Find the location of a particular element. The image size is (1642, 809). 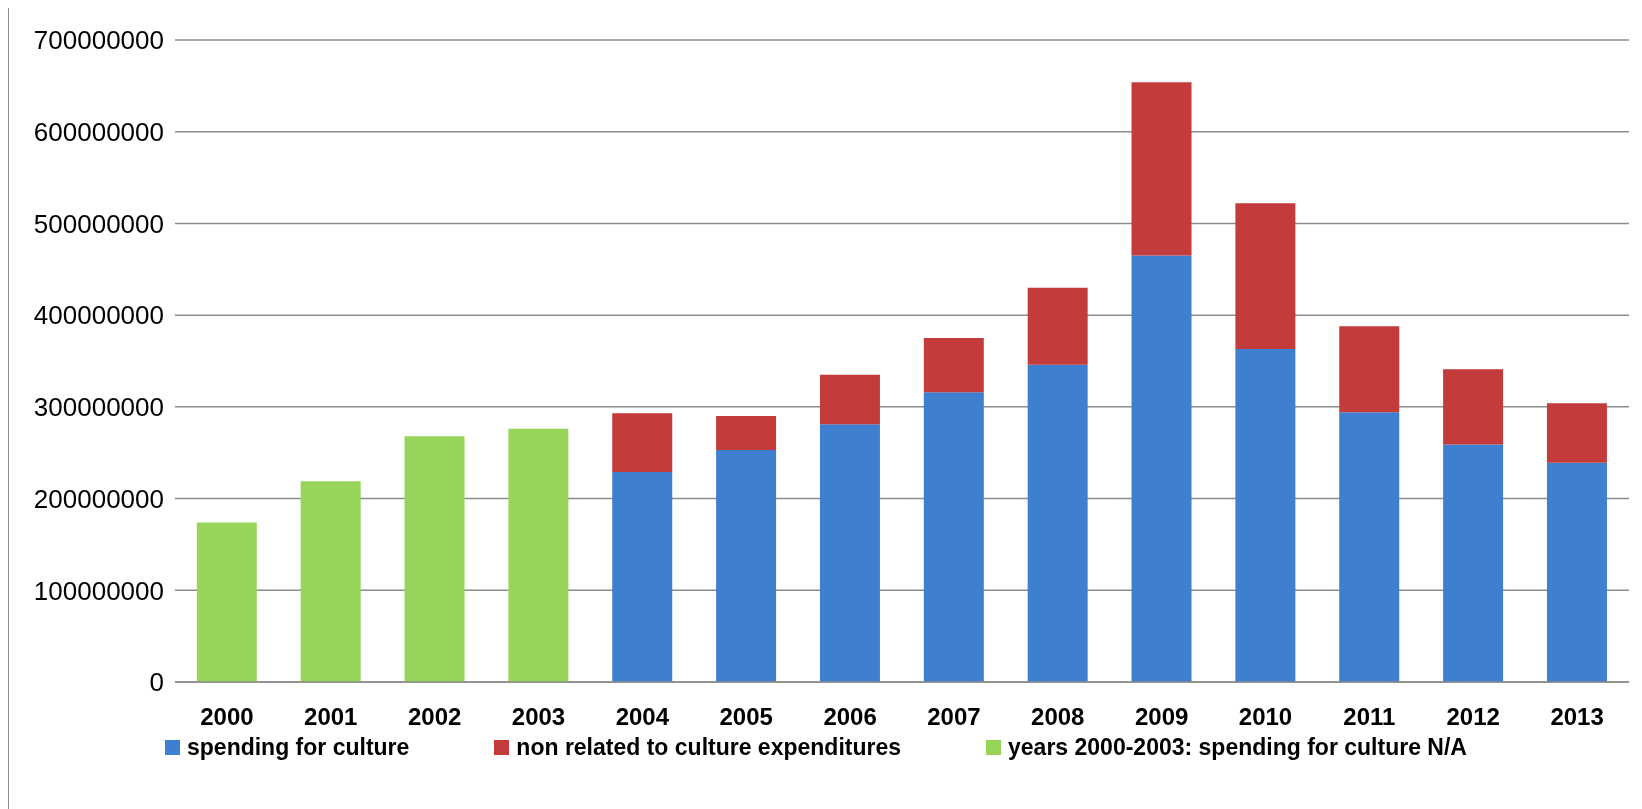

x-tick-label: 2001 is located at coordinates (331, 717).